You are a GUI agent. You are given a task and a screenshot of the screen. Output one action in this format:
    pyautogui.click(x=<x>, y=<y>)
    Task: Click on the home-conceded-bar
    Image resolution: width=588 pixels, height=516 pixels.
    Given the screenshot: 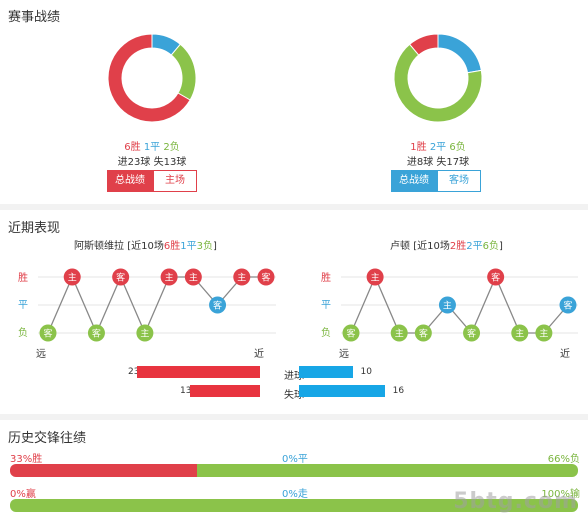 What is the action you would take?
    pyautogui.click(x=225, y=391)
    